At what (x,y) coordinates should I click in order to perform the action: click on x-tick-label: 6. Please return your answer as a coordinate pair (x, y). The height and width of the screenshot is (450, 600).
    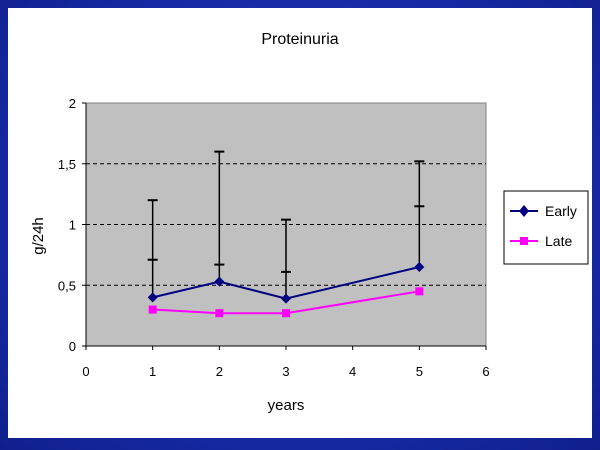
    Looking at the image, I should click on (485, 371).